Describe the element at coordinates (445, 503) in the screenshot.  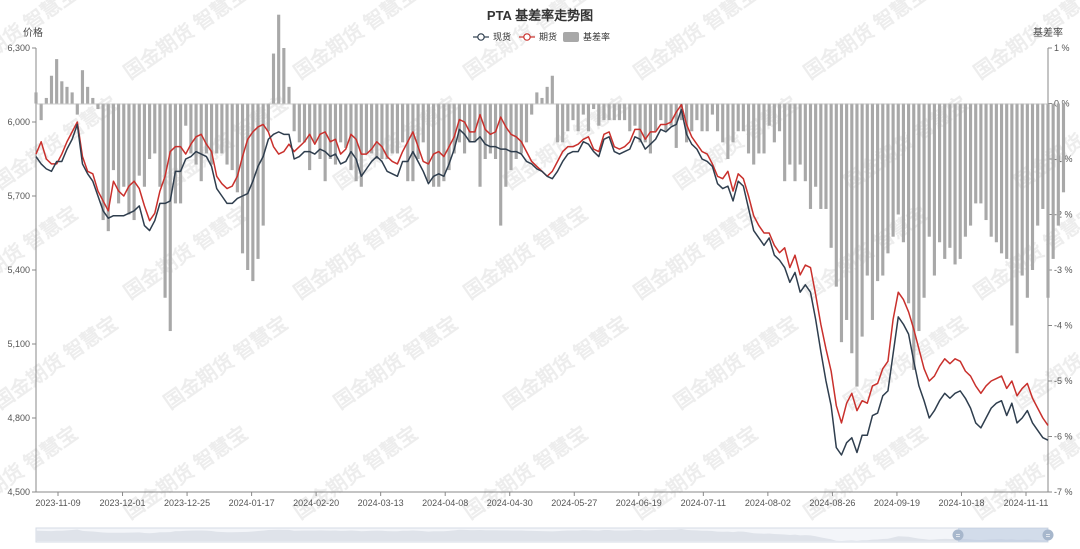
I see `x-tick-label: 2024-04-08` at that location.